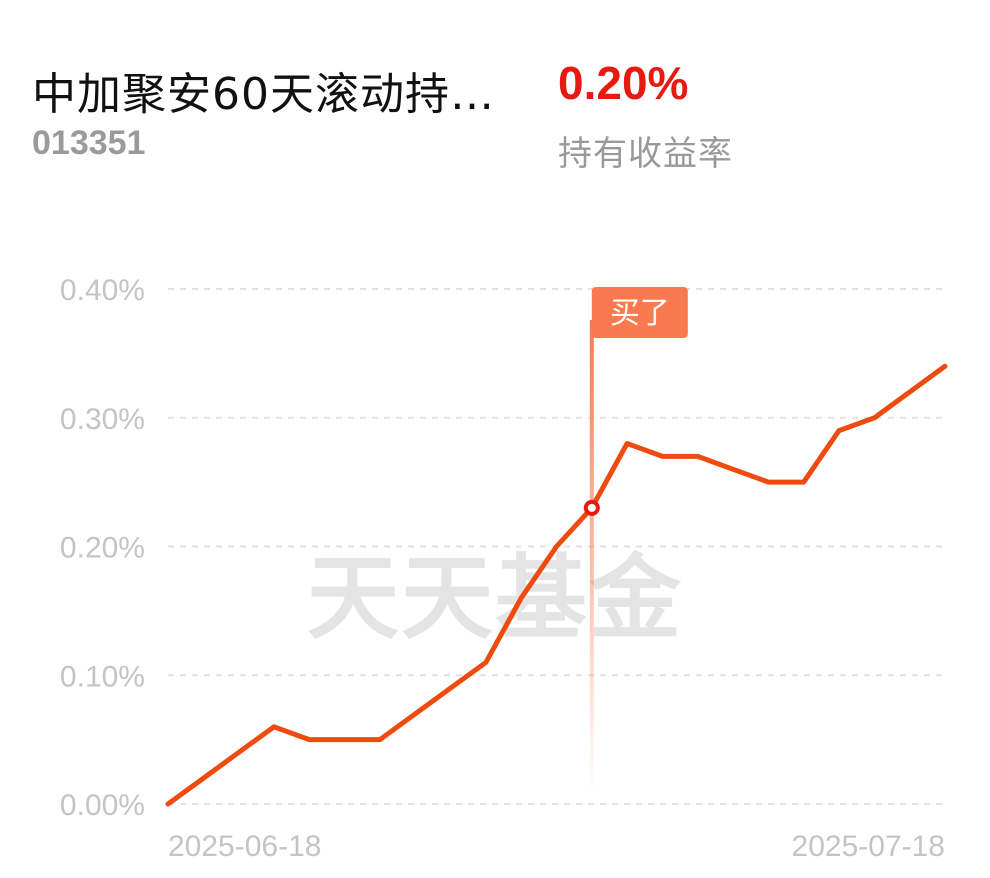  What do you see at coordinates (102, 290) in the screenshot?
I see `y-tick-label: 0.40%` at bounding box center [102, 290].